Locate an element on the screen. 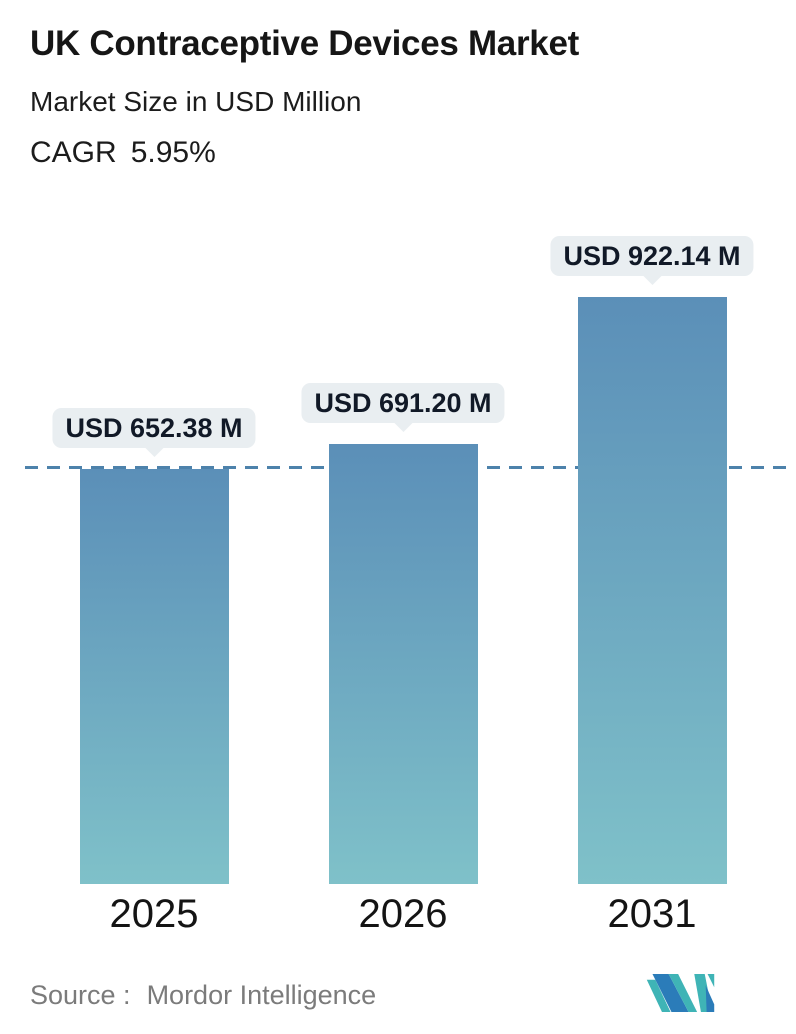 Image resolution: width=796 pixels, height=1034 pixels. source-value: Mordor Intelligence is located at coordinates (261, 995).